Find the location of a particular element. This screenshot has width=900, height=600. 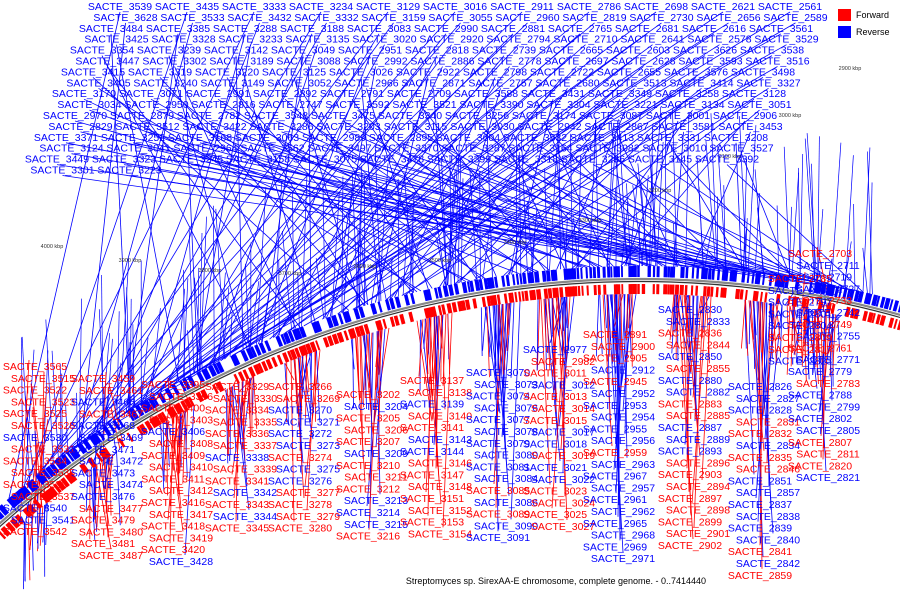

gene-label: SACTE_3276 is located at coordinates (300, 481).